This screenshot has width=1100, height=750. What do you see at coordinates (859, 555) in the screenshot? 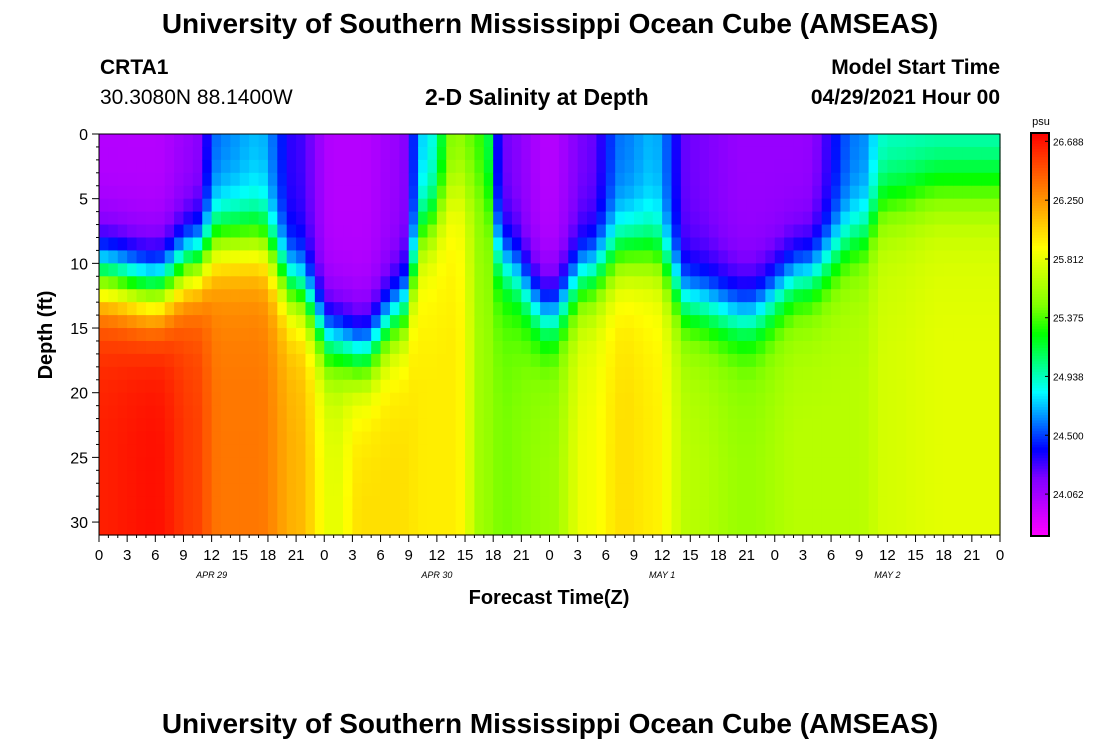
I see `x-tick-label: 9` at bounding box center [859, 555].